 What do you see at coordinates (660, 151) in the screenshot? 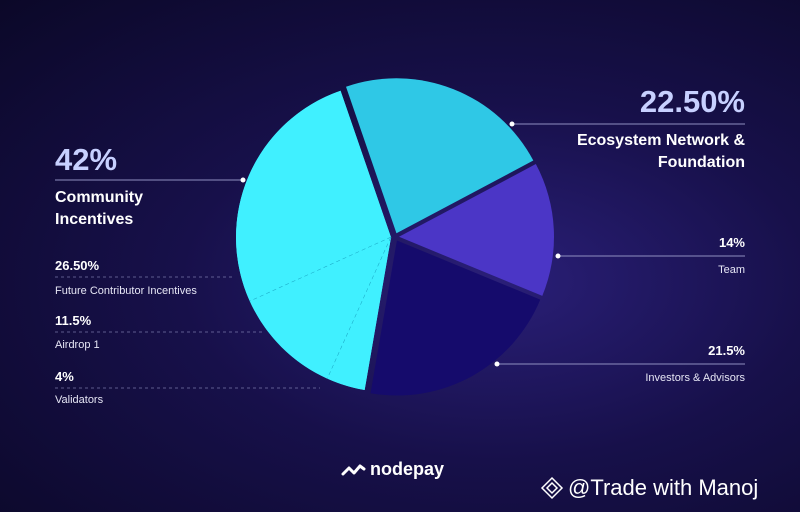
I see `category-label: Ecosystem Network & Foundation` at bounding box center [660, 151].